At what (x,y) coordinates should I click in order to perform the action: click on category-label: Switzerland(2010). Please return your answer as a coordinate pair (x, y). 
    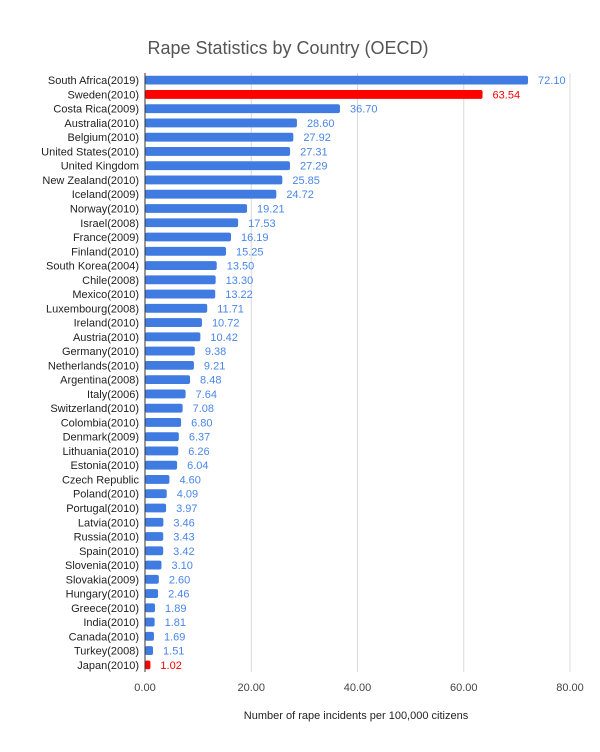
    Looking at the image, I should click on (94, 409).